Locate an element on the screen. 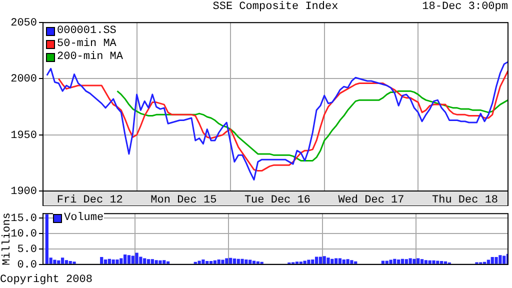 The image size is (512, 288). chart-title: SSE Composite Index is located at coordinates (275, 7).